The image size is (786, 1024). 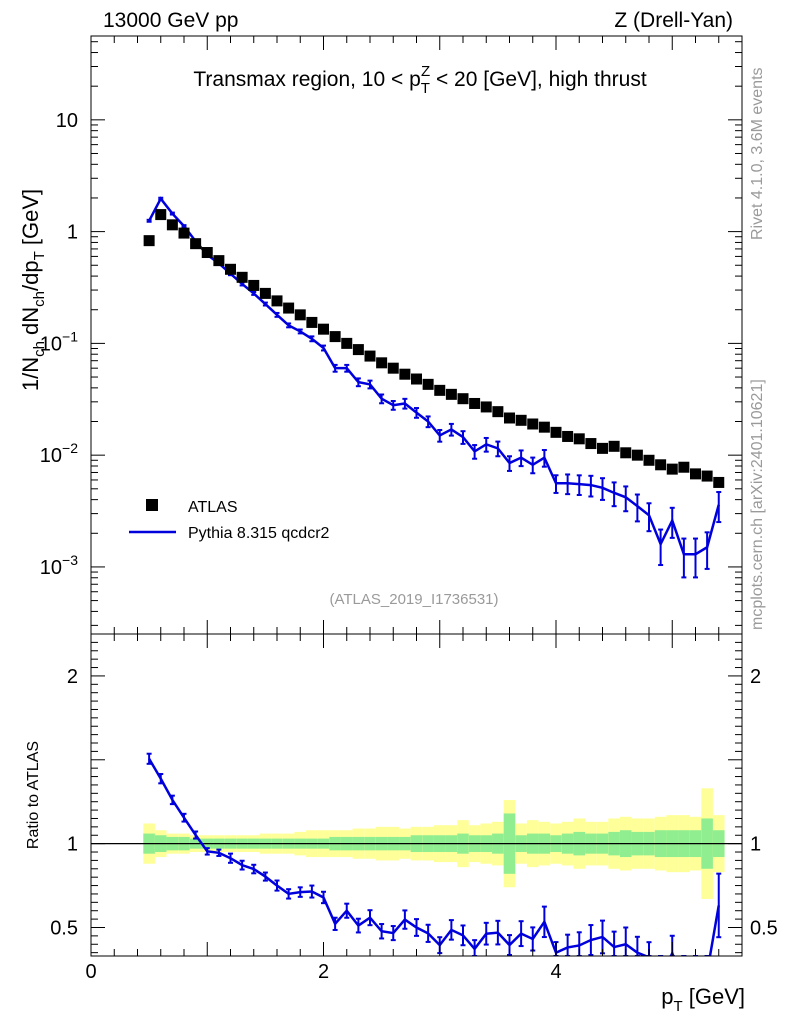 I want to click on x-axis-label: pT [GeV], so click(x=703, y=999).